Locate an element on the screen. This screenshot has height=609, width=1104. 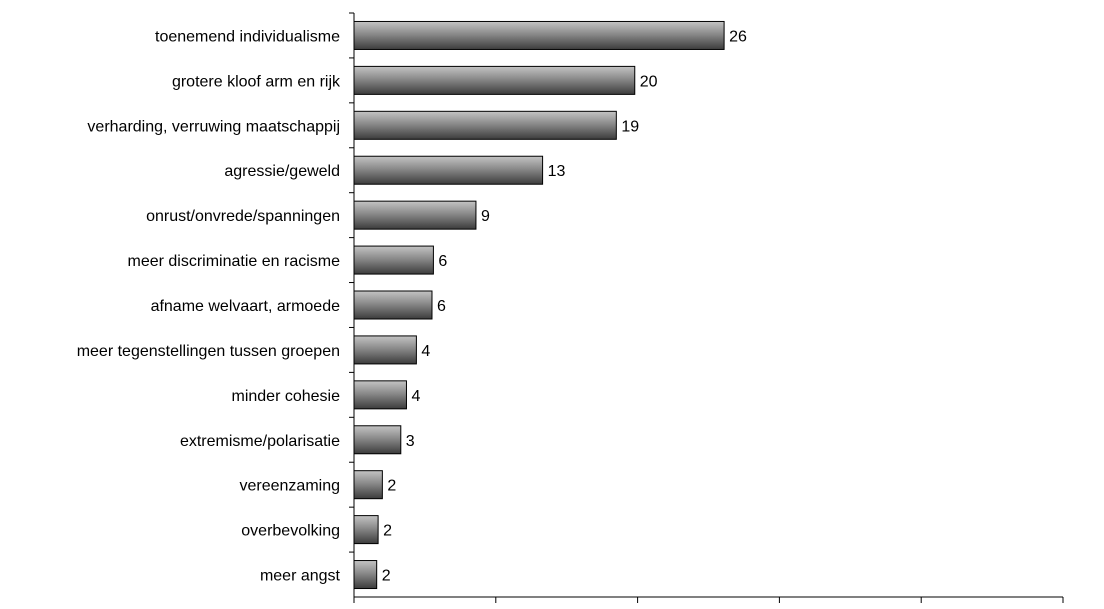
value-label: 13 is located at coordinates (557, 171).